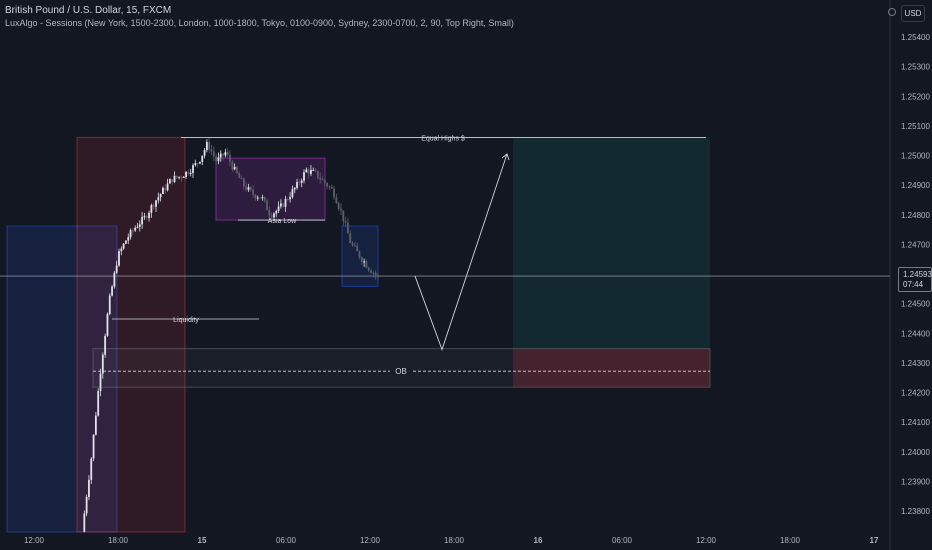  Describe the element at coordinates (915, 126) in the screenshot. I see `y-tick-label: 1.25100` at that location.